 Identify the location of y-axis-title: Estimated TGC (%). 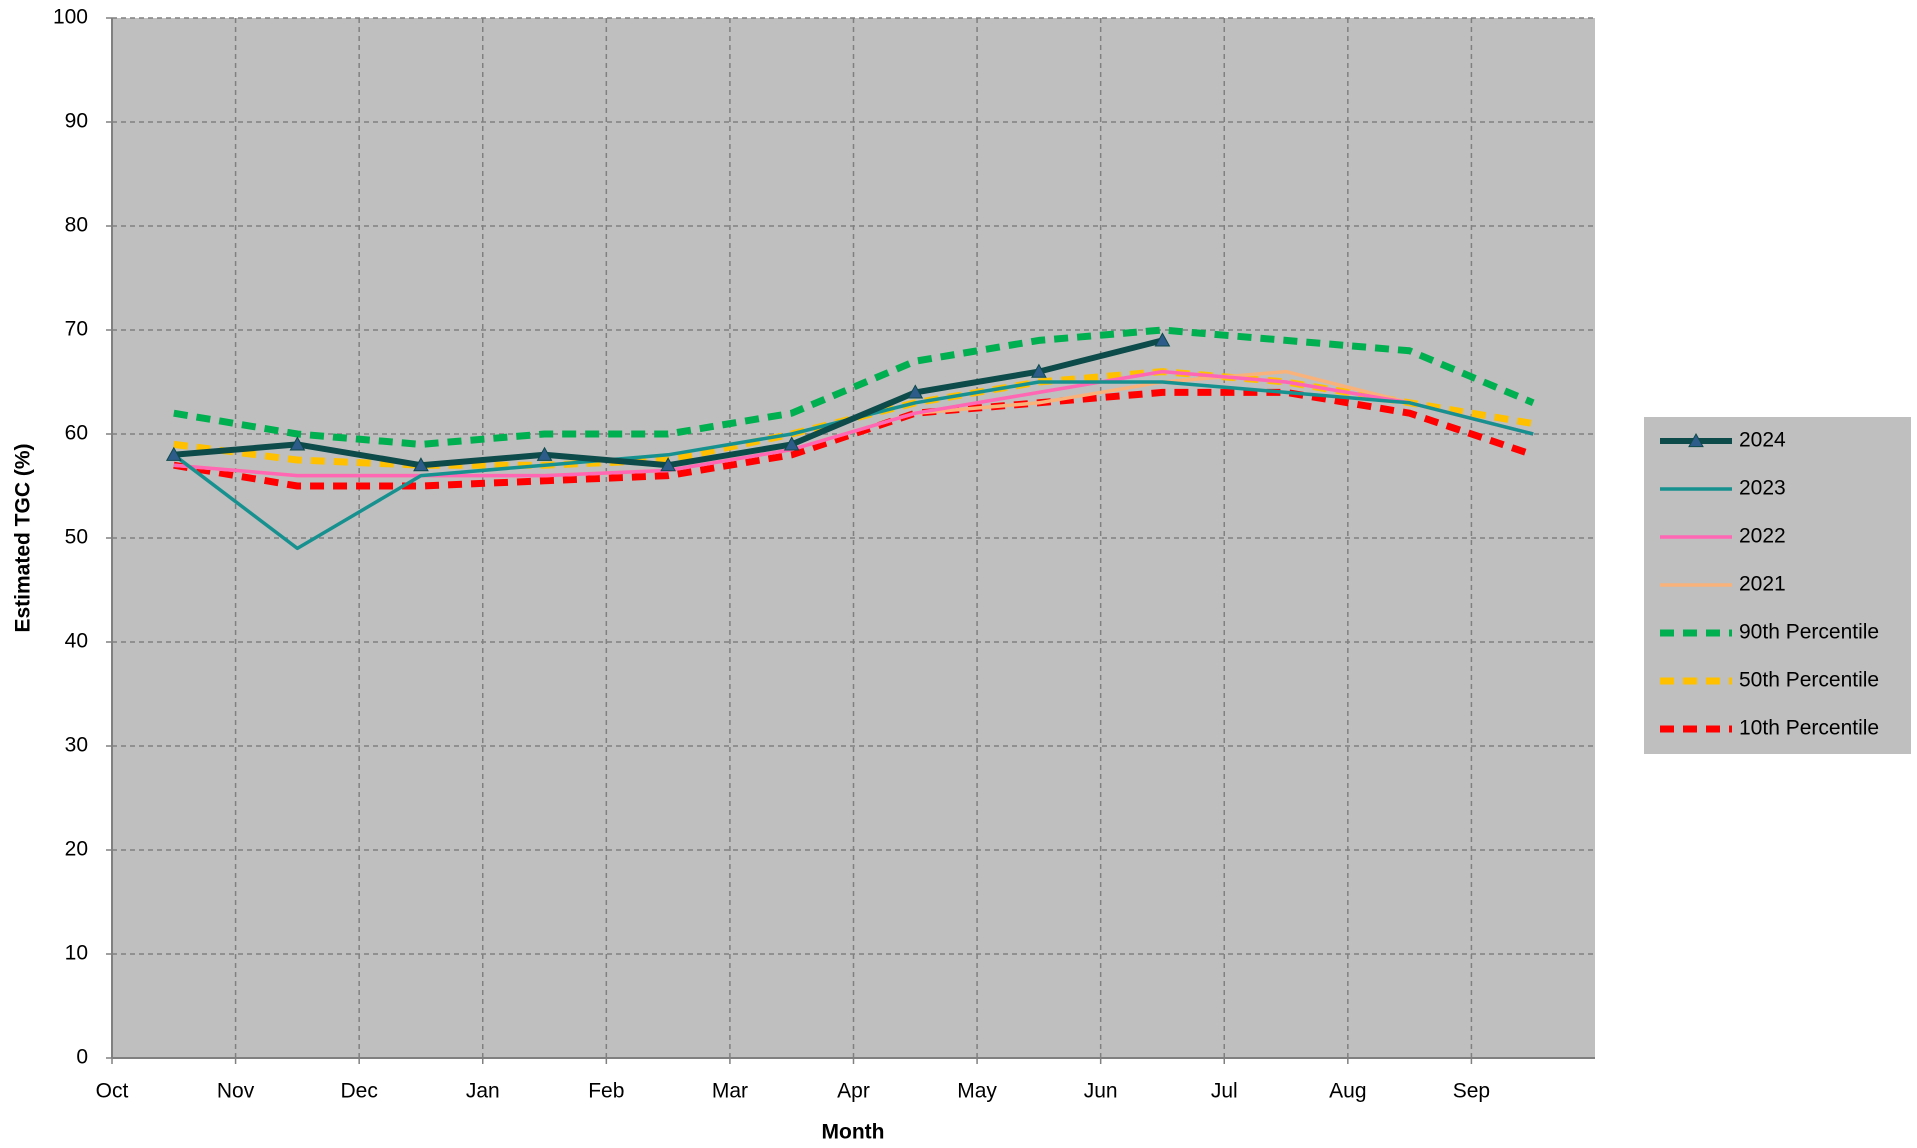
(23, 537).